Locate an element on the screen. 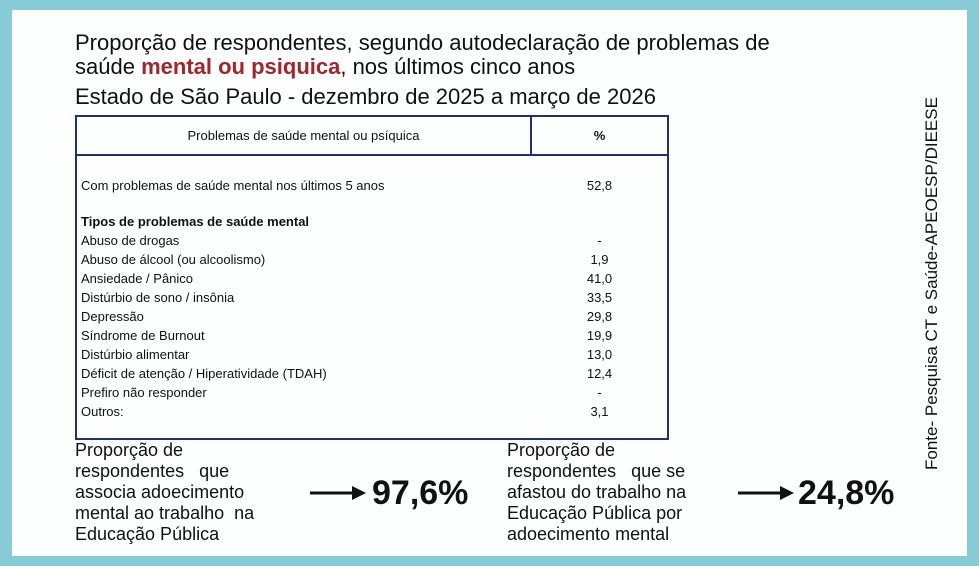 The image size is (979, 566). cell: Depressão is located at coordinates (112, 316).